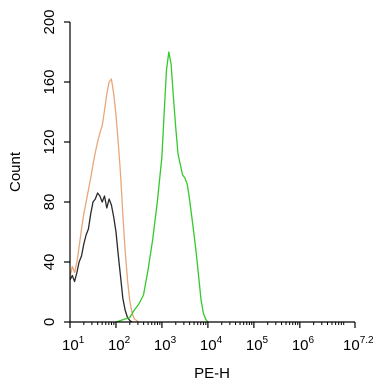 The width and height of the screenshot is (392, 385). I want to click on y-tick-label: 40, so click(49, 262).